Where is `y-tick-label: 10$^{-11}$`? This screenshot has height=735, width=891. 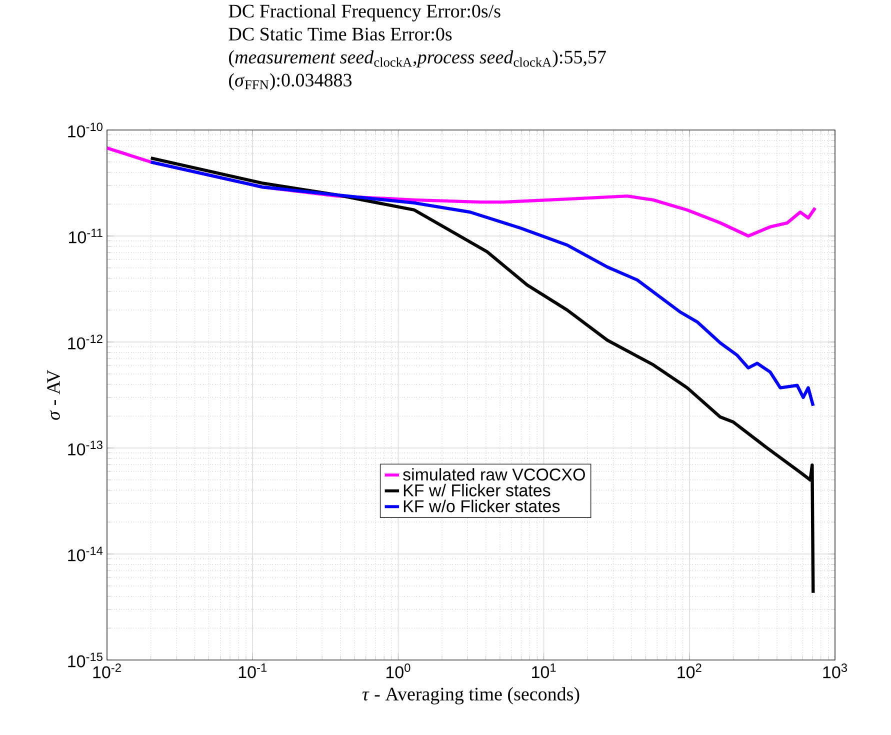
y-tick-label: 10$^{-11}$ is located at coordinates (85, 236).